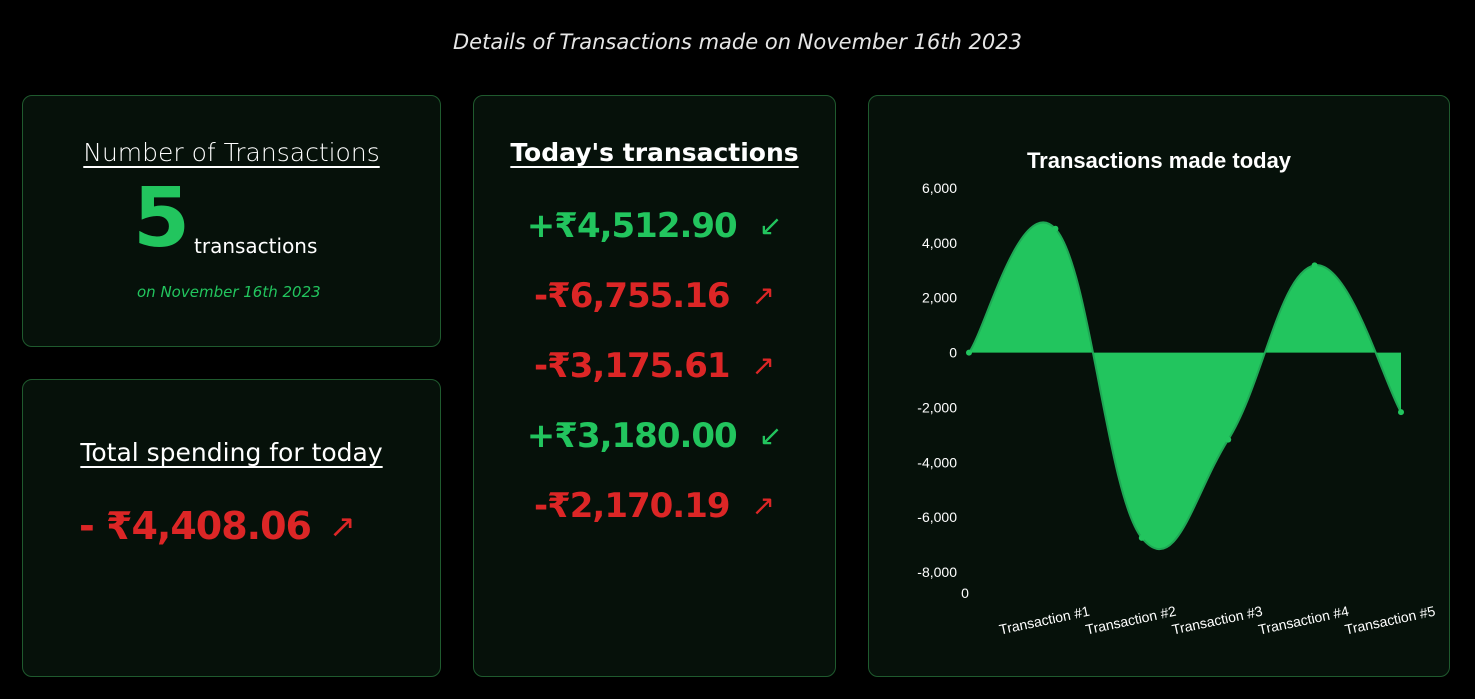 The height and width of the screenshot is (699, 1475). I want to click on list-item: -₹3,175.61 ↗, so click(654, 366).